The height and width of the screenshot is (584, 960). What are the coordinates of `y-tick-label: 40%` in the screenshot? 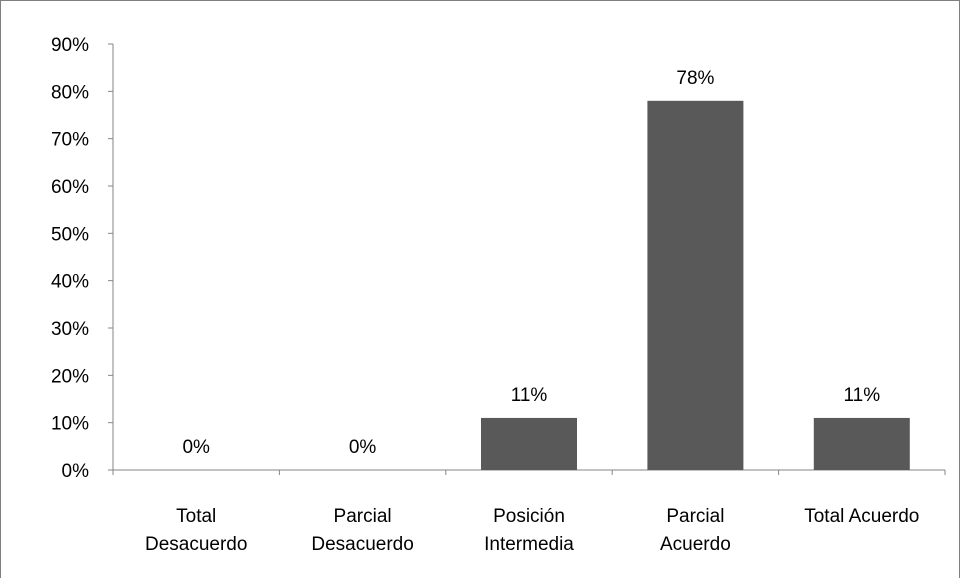 It's located at (70, 282).